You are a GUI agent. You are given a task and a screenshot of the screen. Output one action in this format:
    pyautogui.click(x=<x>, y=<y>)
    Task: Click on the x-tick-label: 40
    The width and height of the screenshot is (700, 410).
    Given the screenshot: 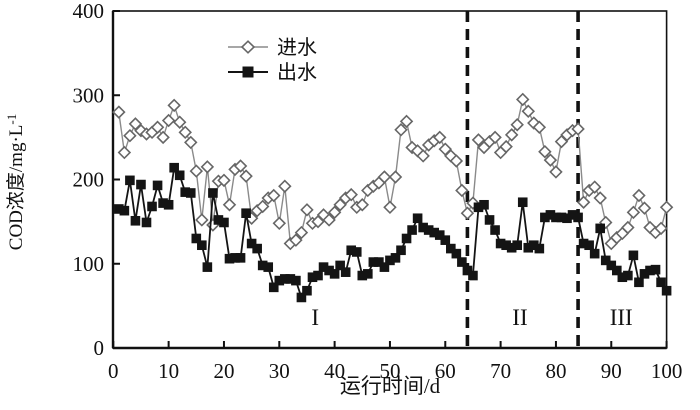 What is the action you would take?
    pyautogui.click(x=334, y=371)
    